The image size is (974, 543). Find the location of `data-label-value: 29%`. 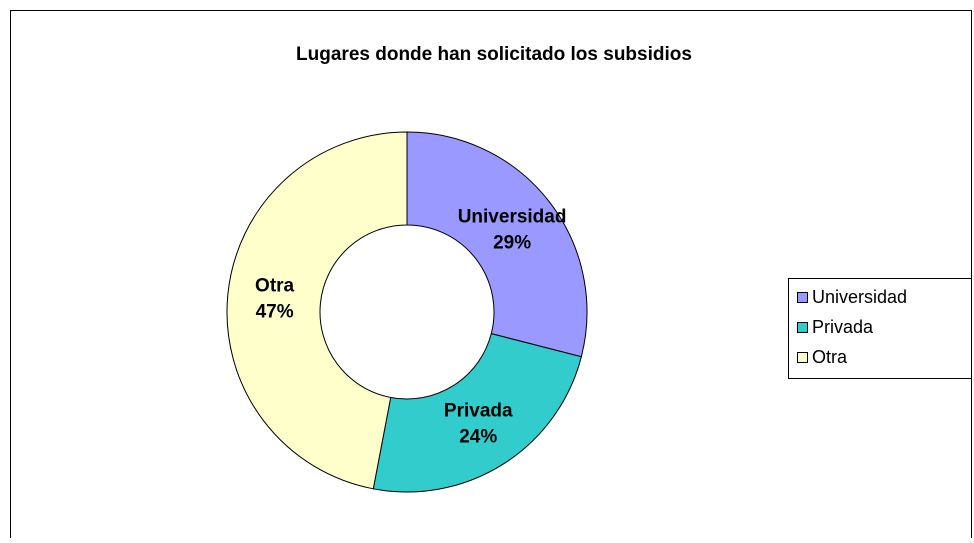

data-label-value: 29% is located at coordinates (512, 242).